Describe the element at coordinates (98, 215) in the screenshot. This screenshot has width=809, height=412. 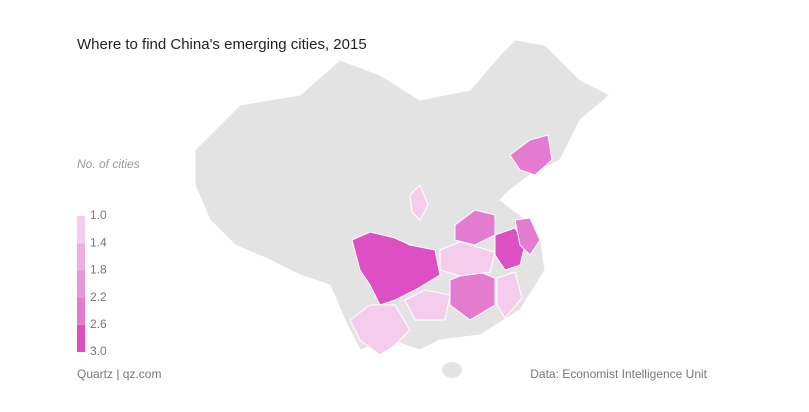
I see `legend-label: 1.0` at that location.